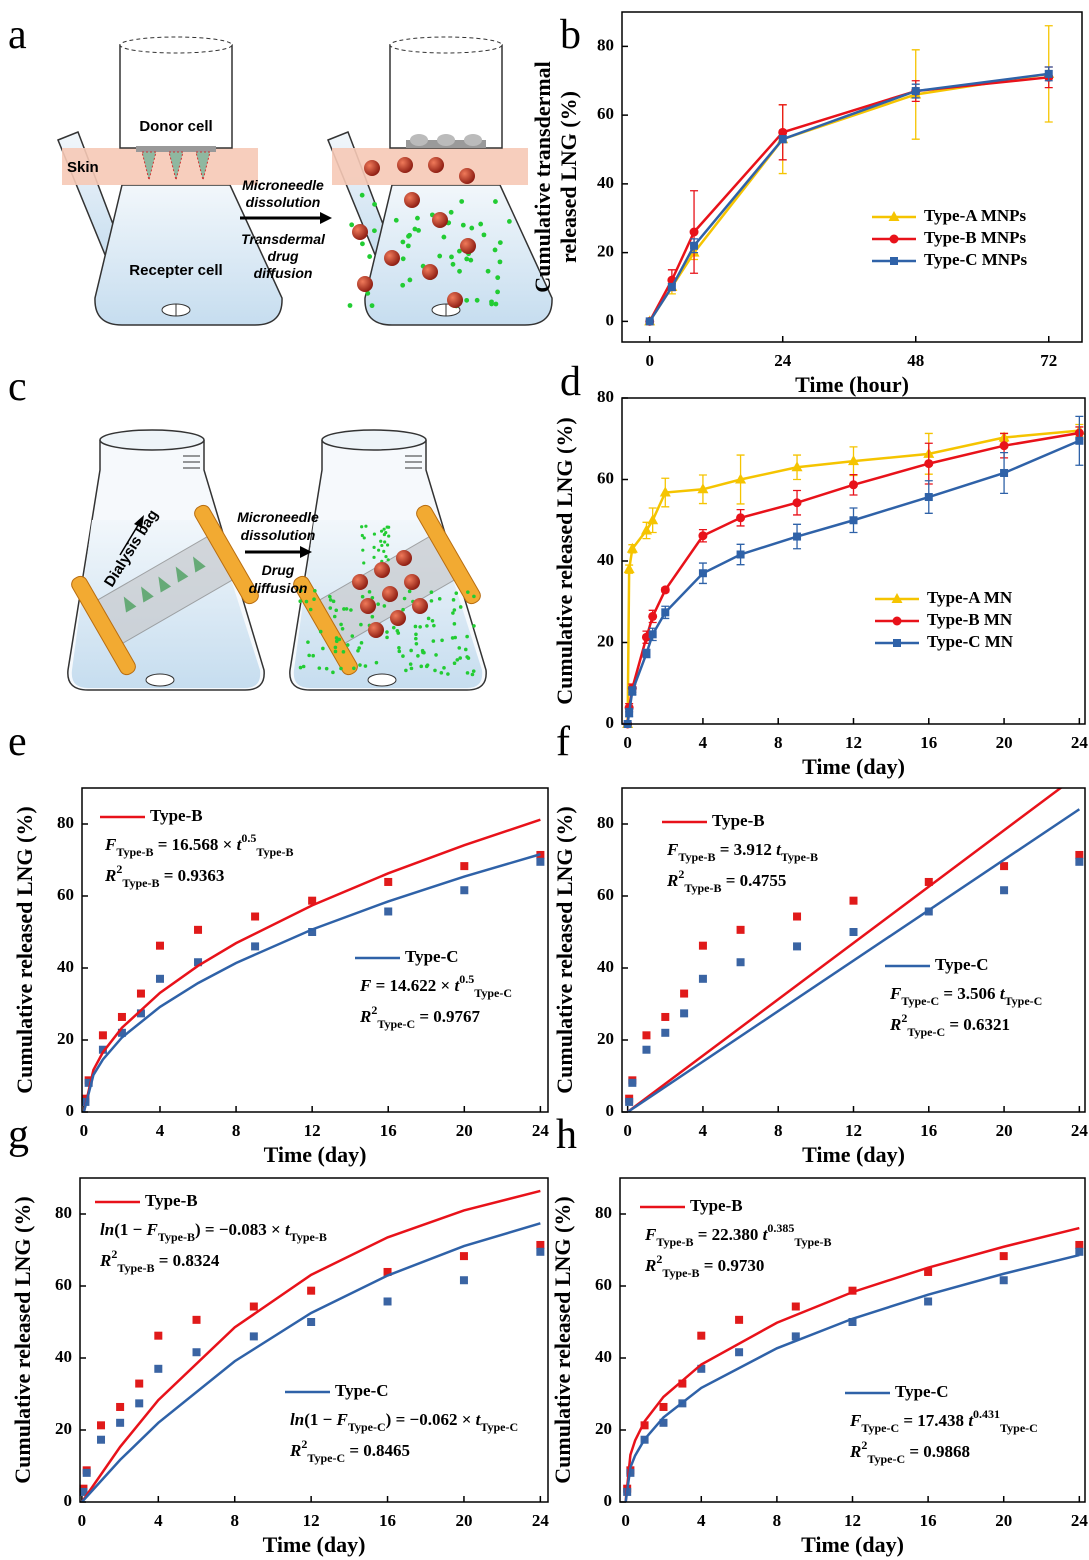  What do you see at coordinates (404, 1422) in the screenshot?
I see `equation: ln(1 − FType-C) = −0.062 × tType-C` at bounding box center [404, 1422].